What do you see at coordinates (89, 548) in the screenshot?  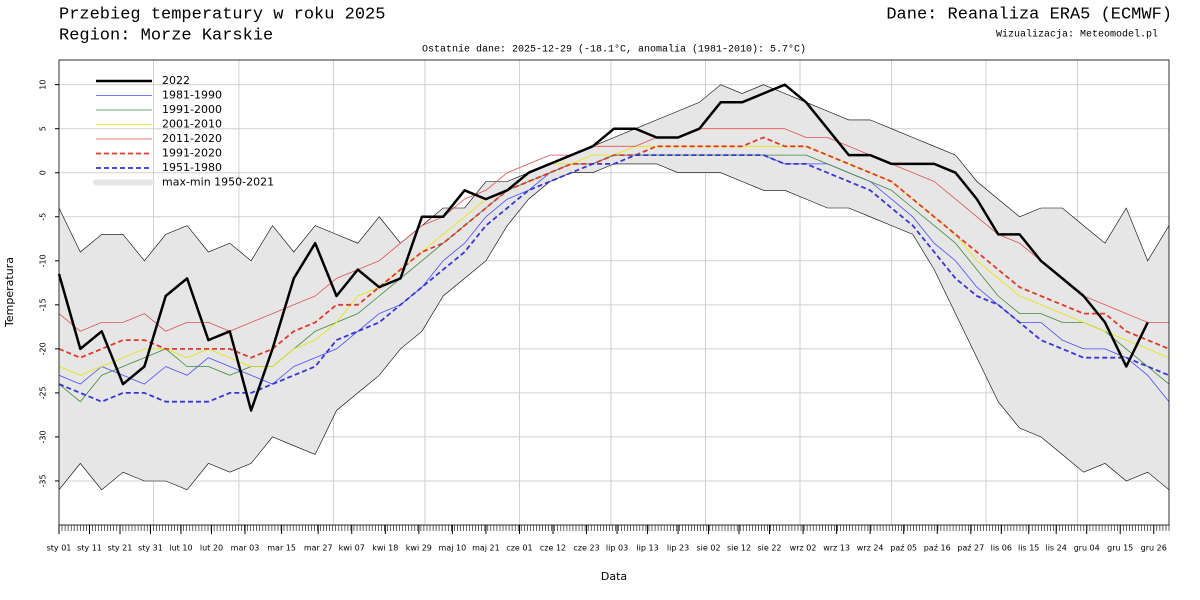 I see `x-tick-label: sty 11` at bounding box center [89, 548].